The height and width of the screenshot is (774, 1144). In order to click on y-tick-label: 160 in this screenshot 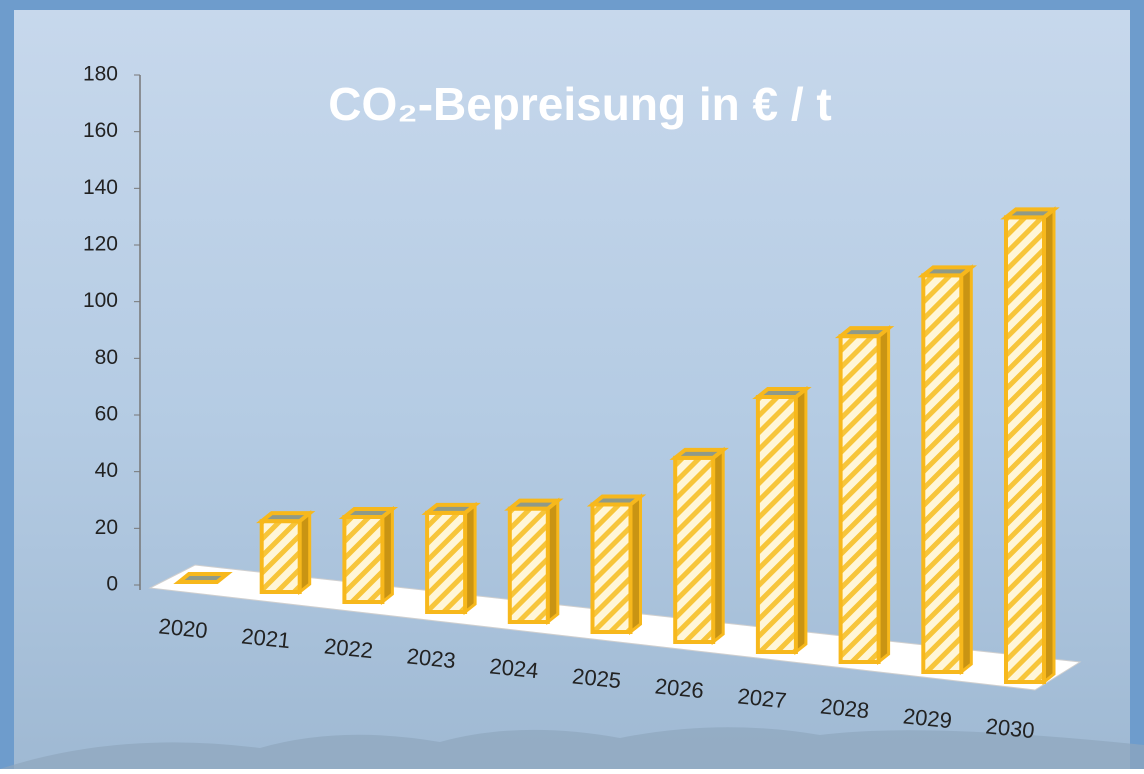, I will do `click(100, 130)`.